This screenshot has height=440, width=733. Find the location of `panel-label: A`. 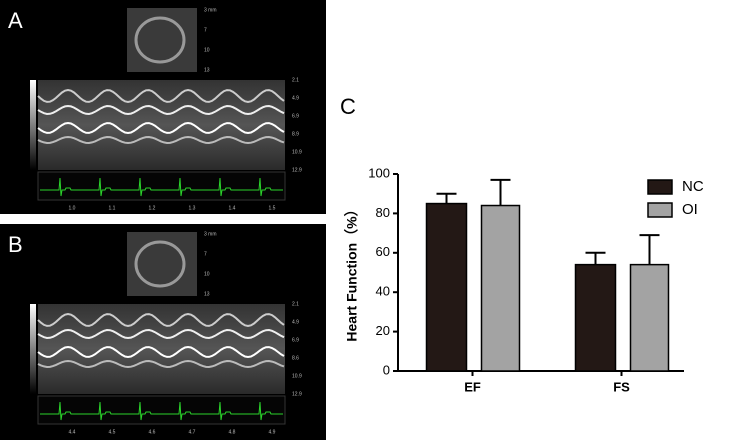

panel-label: A is located at coordinates (15, 20).